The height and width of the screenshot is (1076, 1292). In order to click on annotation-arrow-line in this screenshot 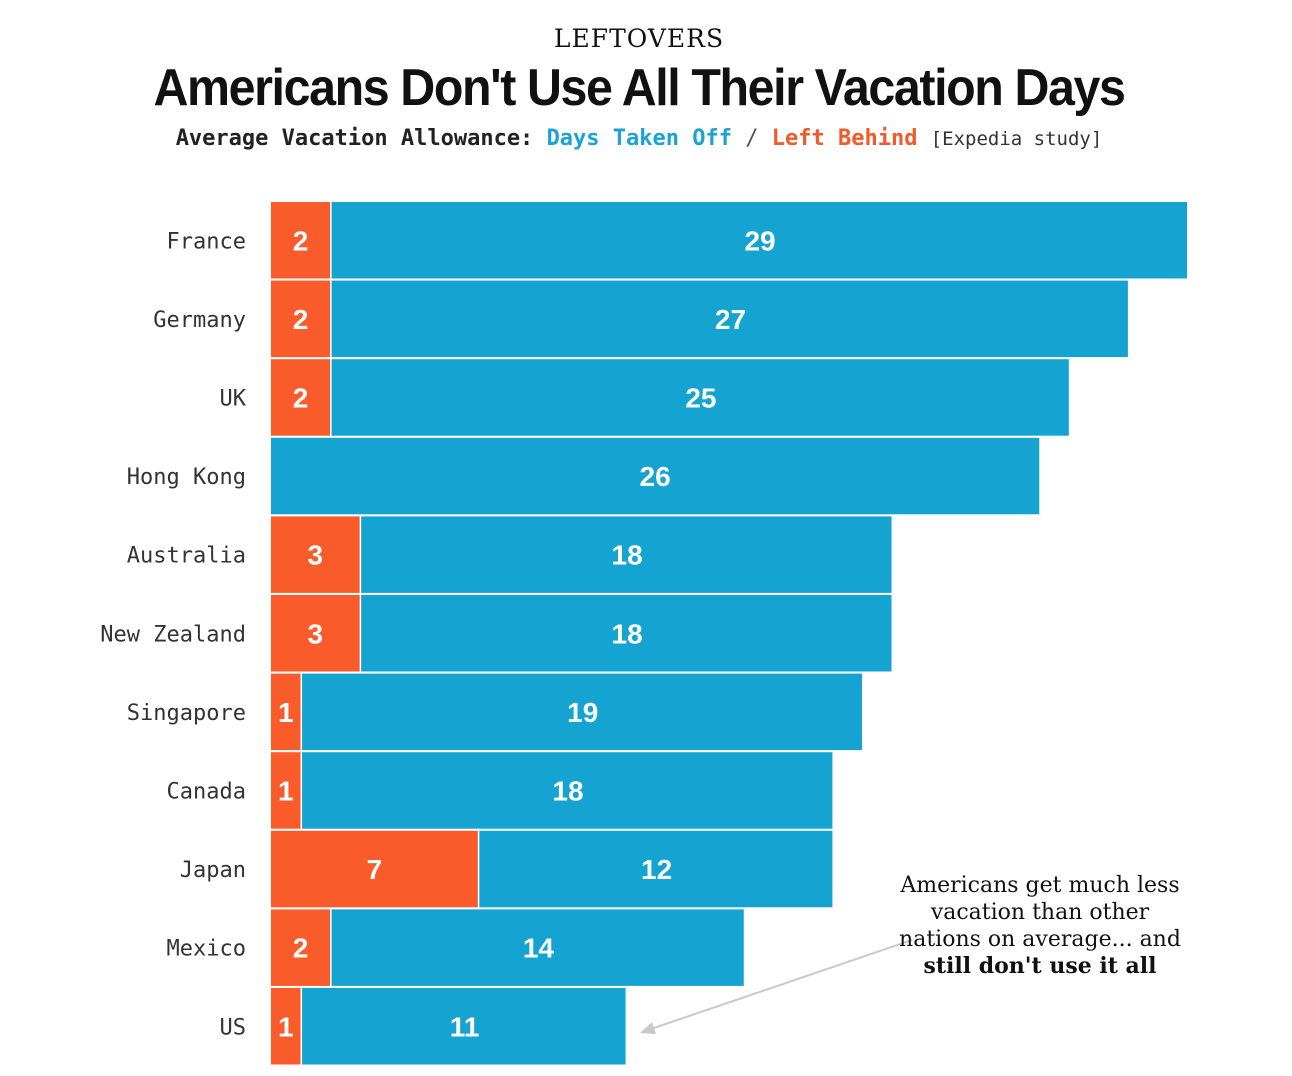, I will do `click(780, 985)`.